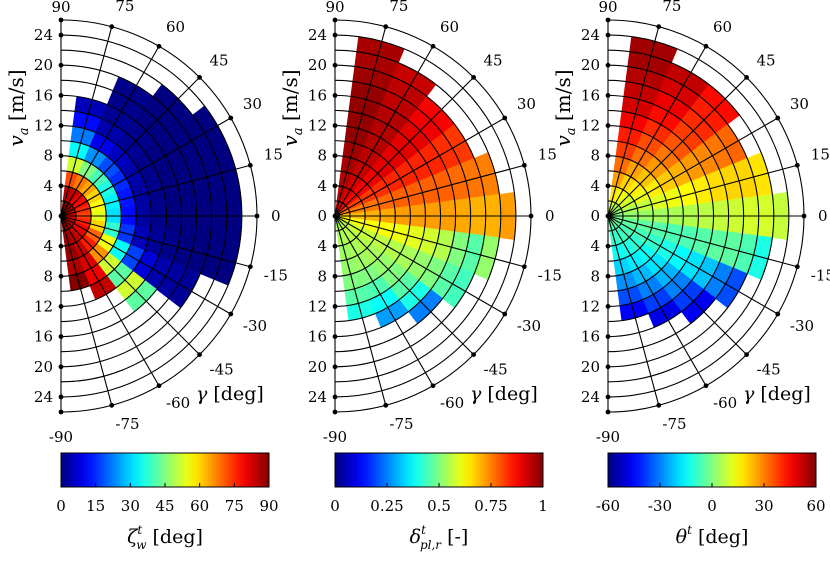 The width and height of the screenshot is (830, 561). I want to click on colorbar-tick-label: 0.5, so click(439, 506).